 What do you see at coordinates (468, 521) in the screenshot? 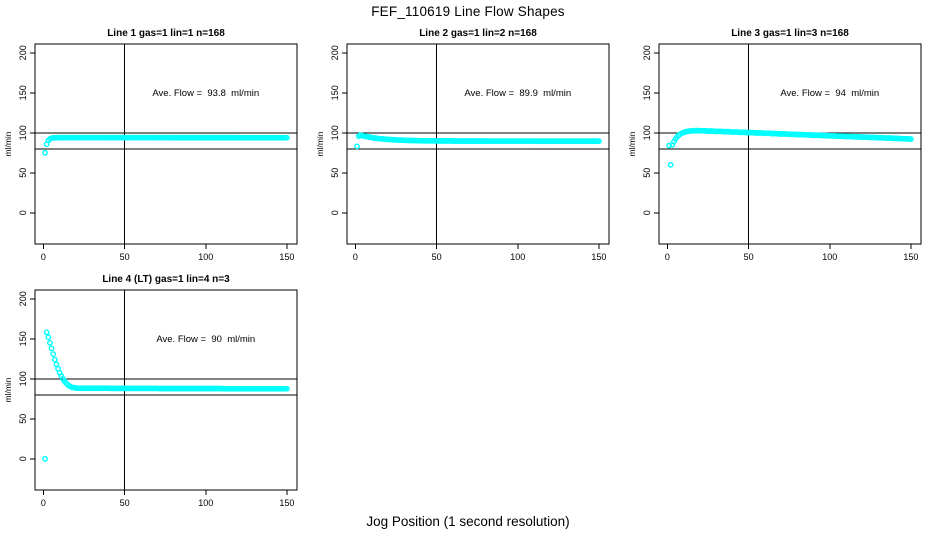
I see `x-axis-label: Jog Position (1 second resolution)` at bounding box center [468, 521].